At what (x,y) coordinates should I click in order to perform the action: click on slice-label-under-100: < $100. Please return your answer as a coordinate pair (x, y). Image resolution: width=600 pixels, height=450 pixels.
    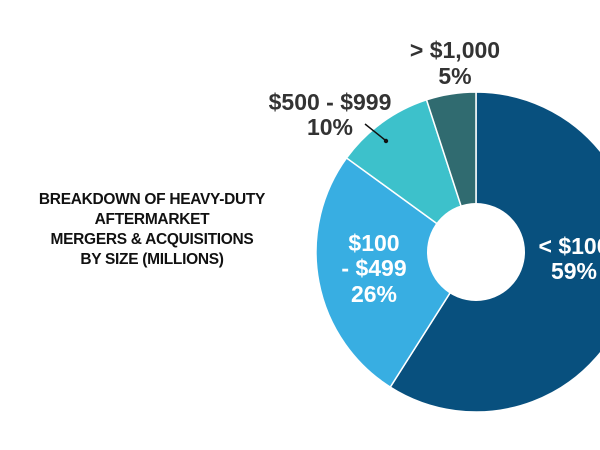
    Looking at the image, I should click on (569, 246).